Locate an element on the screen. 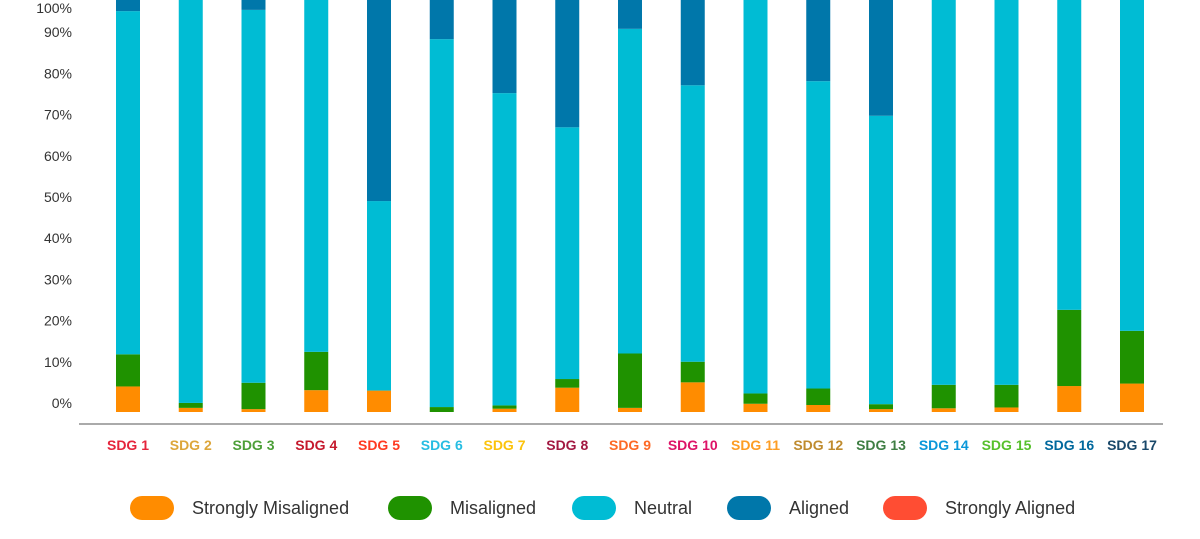 The width and height of the screenshot is (1200, 539). x-tick-label: SDG 16 is located at coordinates (1069, 445).